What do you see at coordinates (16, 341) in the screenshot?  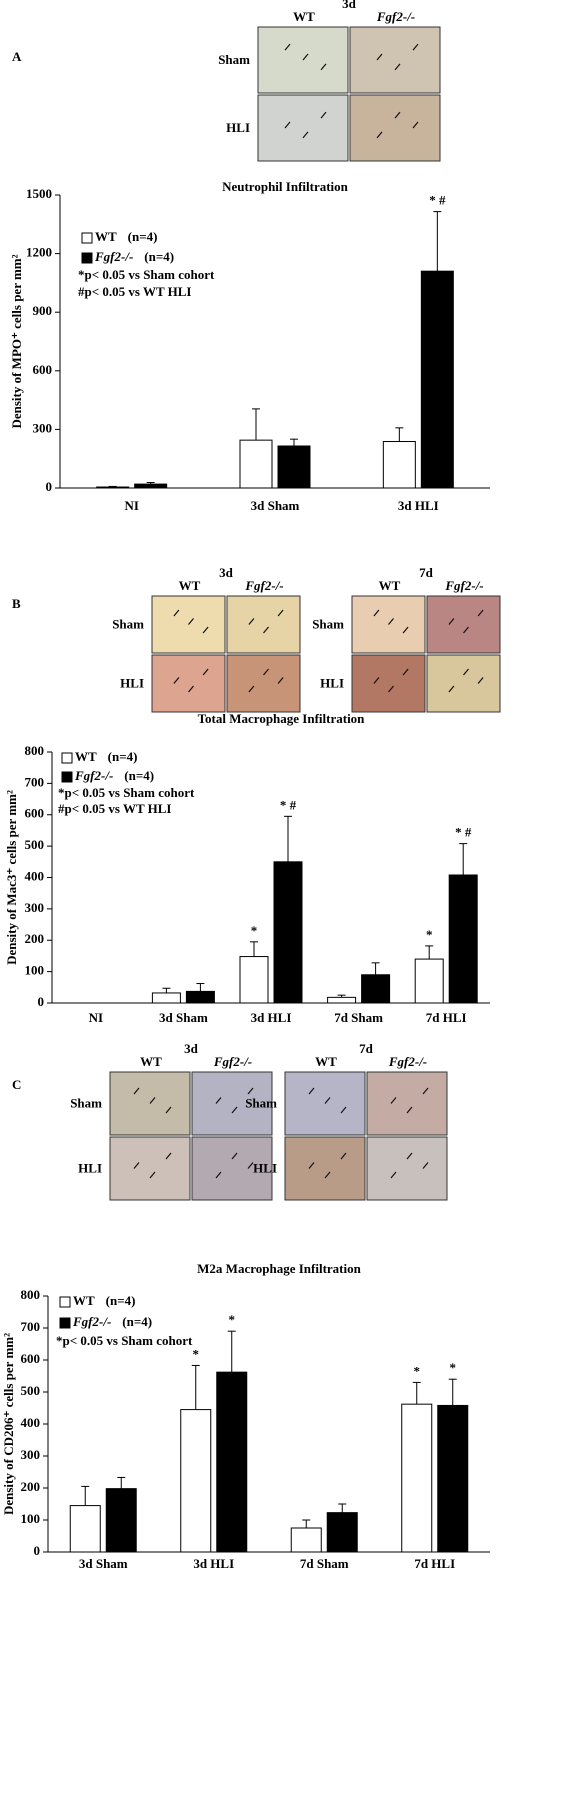 I see `y-axis-label: Density of MPO⁺ cells per mm²` at bounding box center [16, 341].